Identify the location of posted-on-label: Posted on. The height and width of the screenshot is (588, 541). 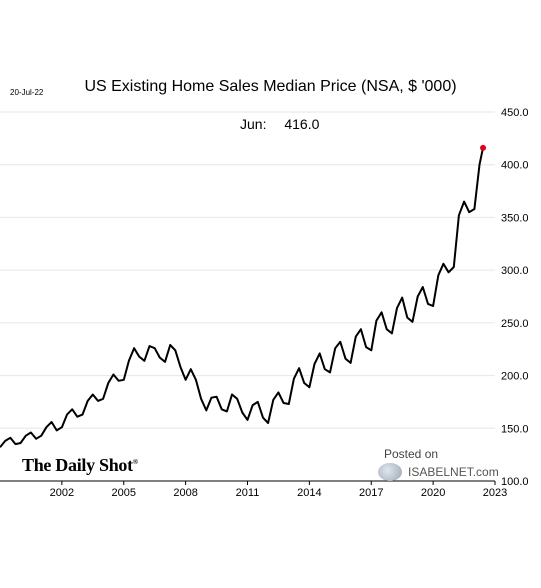
(411, 454).